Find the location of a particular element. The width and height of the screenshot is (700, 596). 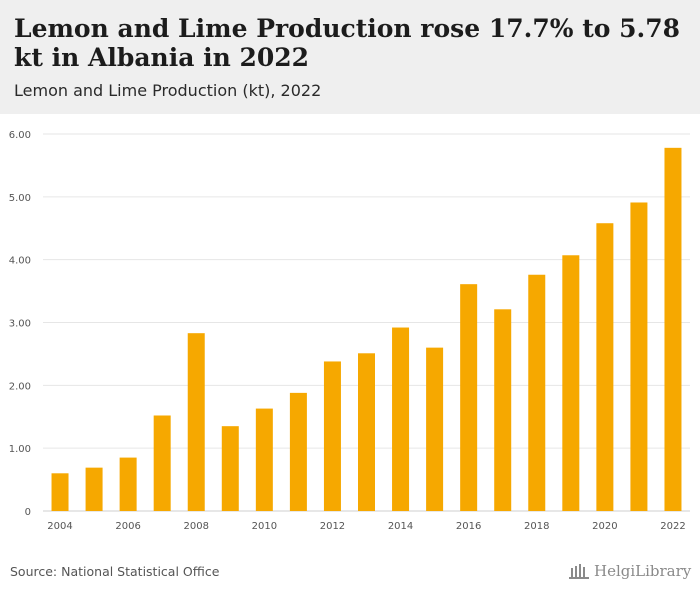

bar-2014 is located at coordinates (401, 419).